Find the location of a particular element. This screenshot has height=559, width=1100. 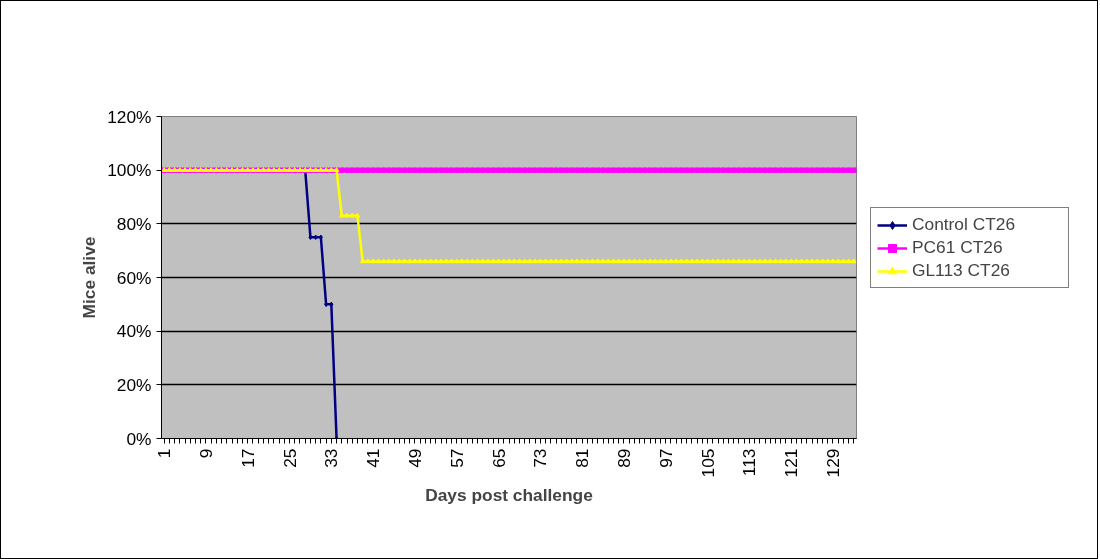

y-tick-label: 80% is located at coordinates (134, 223).